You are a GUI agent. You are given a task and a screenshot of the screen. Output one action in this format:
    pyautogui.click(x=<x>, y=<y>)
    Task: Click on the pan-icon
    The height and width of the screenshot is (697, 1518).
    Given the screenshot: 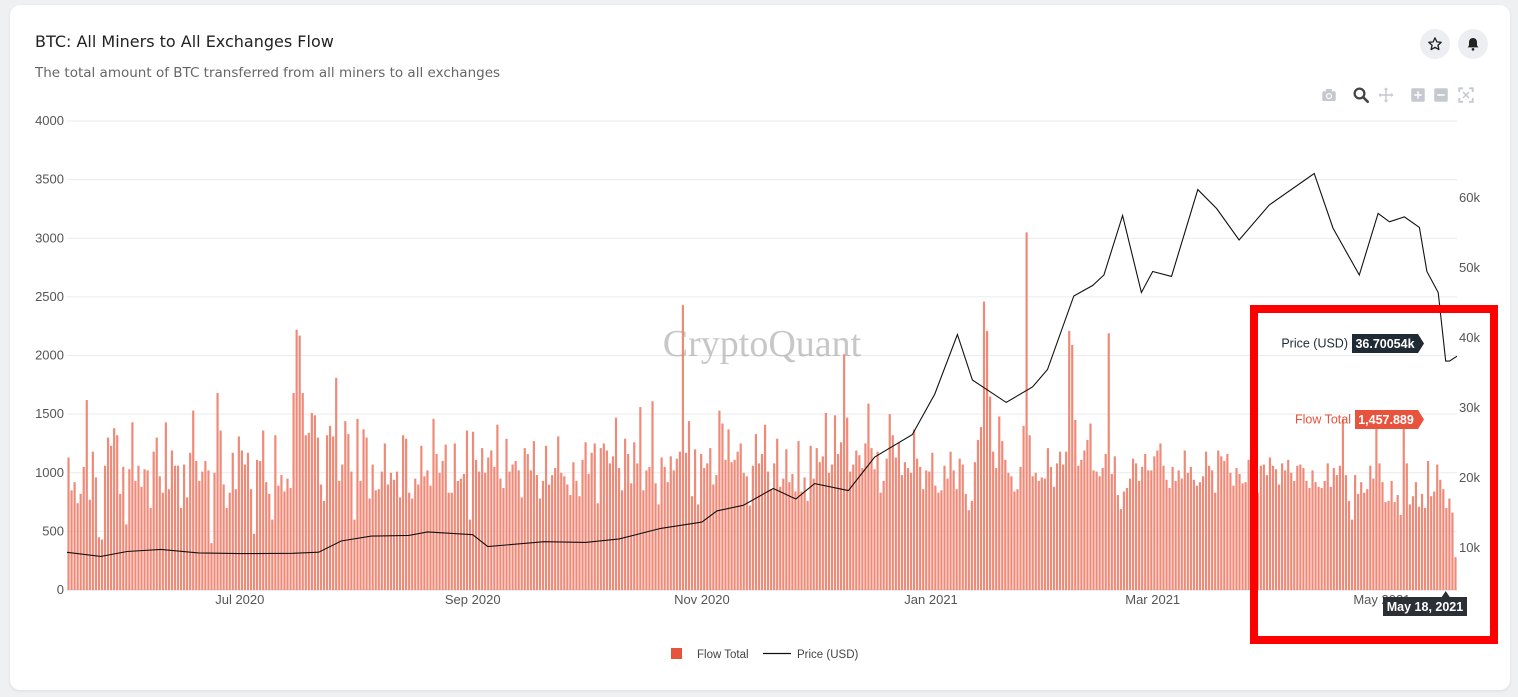 What is the action you would take?
    pyautogui.click(x=1386, y=95)
    